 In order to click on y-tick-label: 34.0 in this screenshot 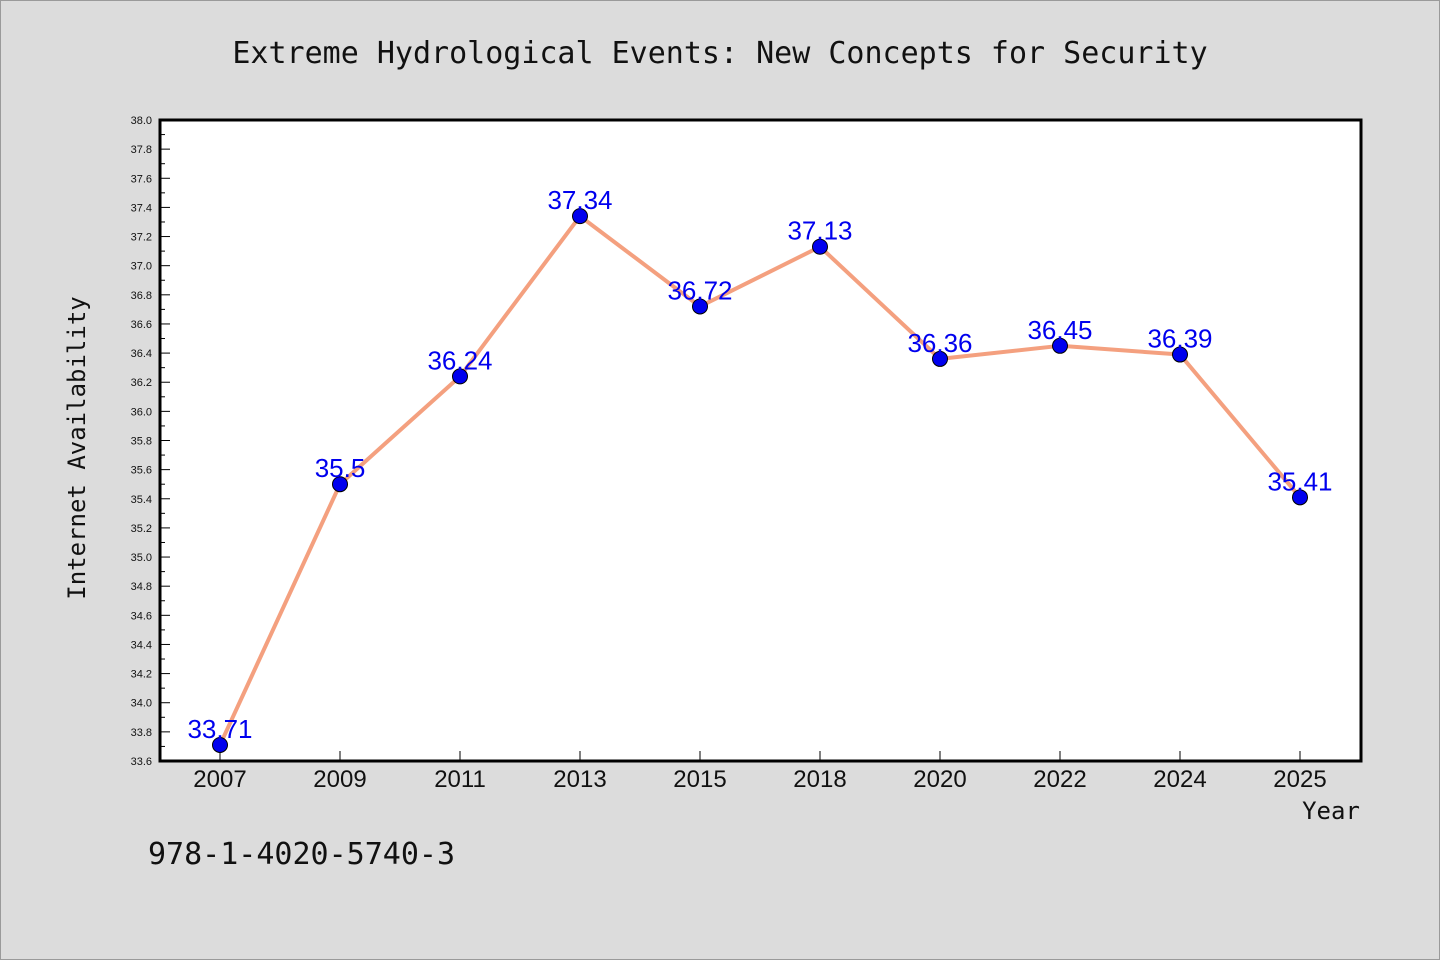, I will do `click(141, 704)`.